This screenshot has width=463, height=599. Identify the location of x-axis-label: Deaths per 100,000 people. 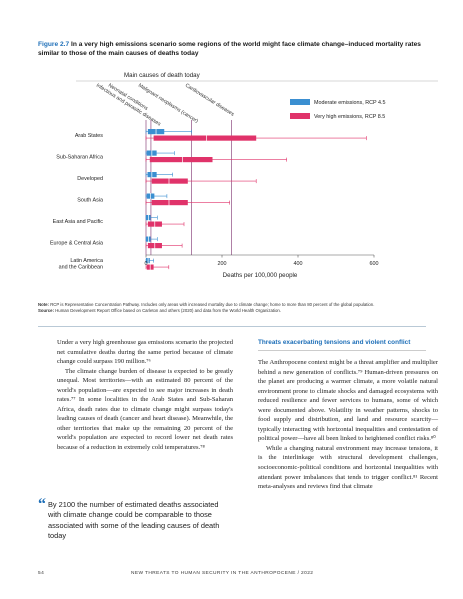
(260, 275).